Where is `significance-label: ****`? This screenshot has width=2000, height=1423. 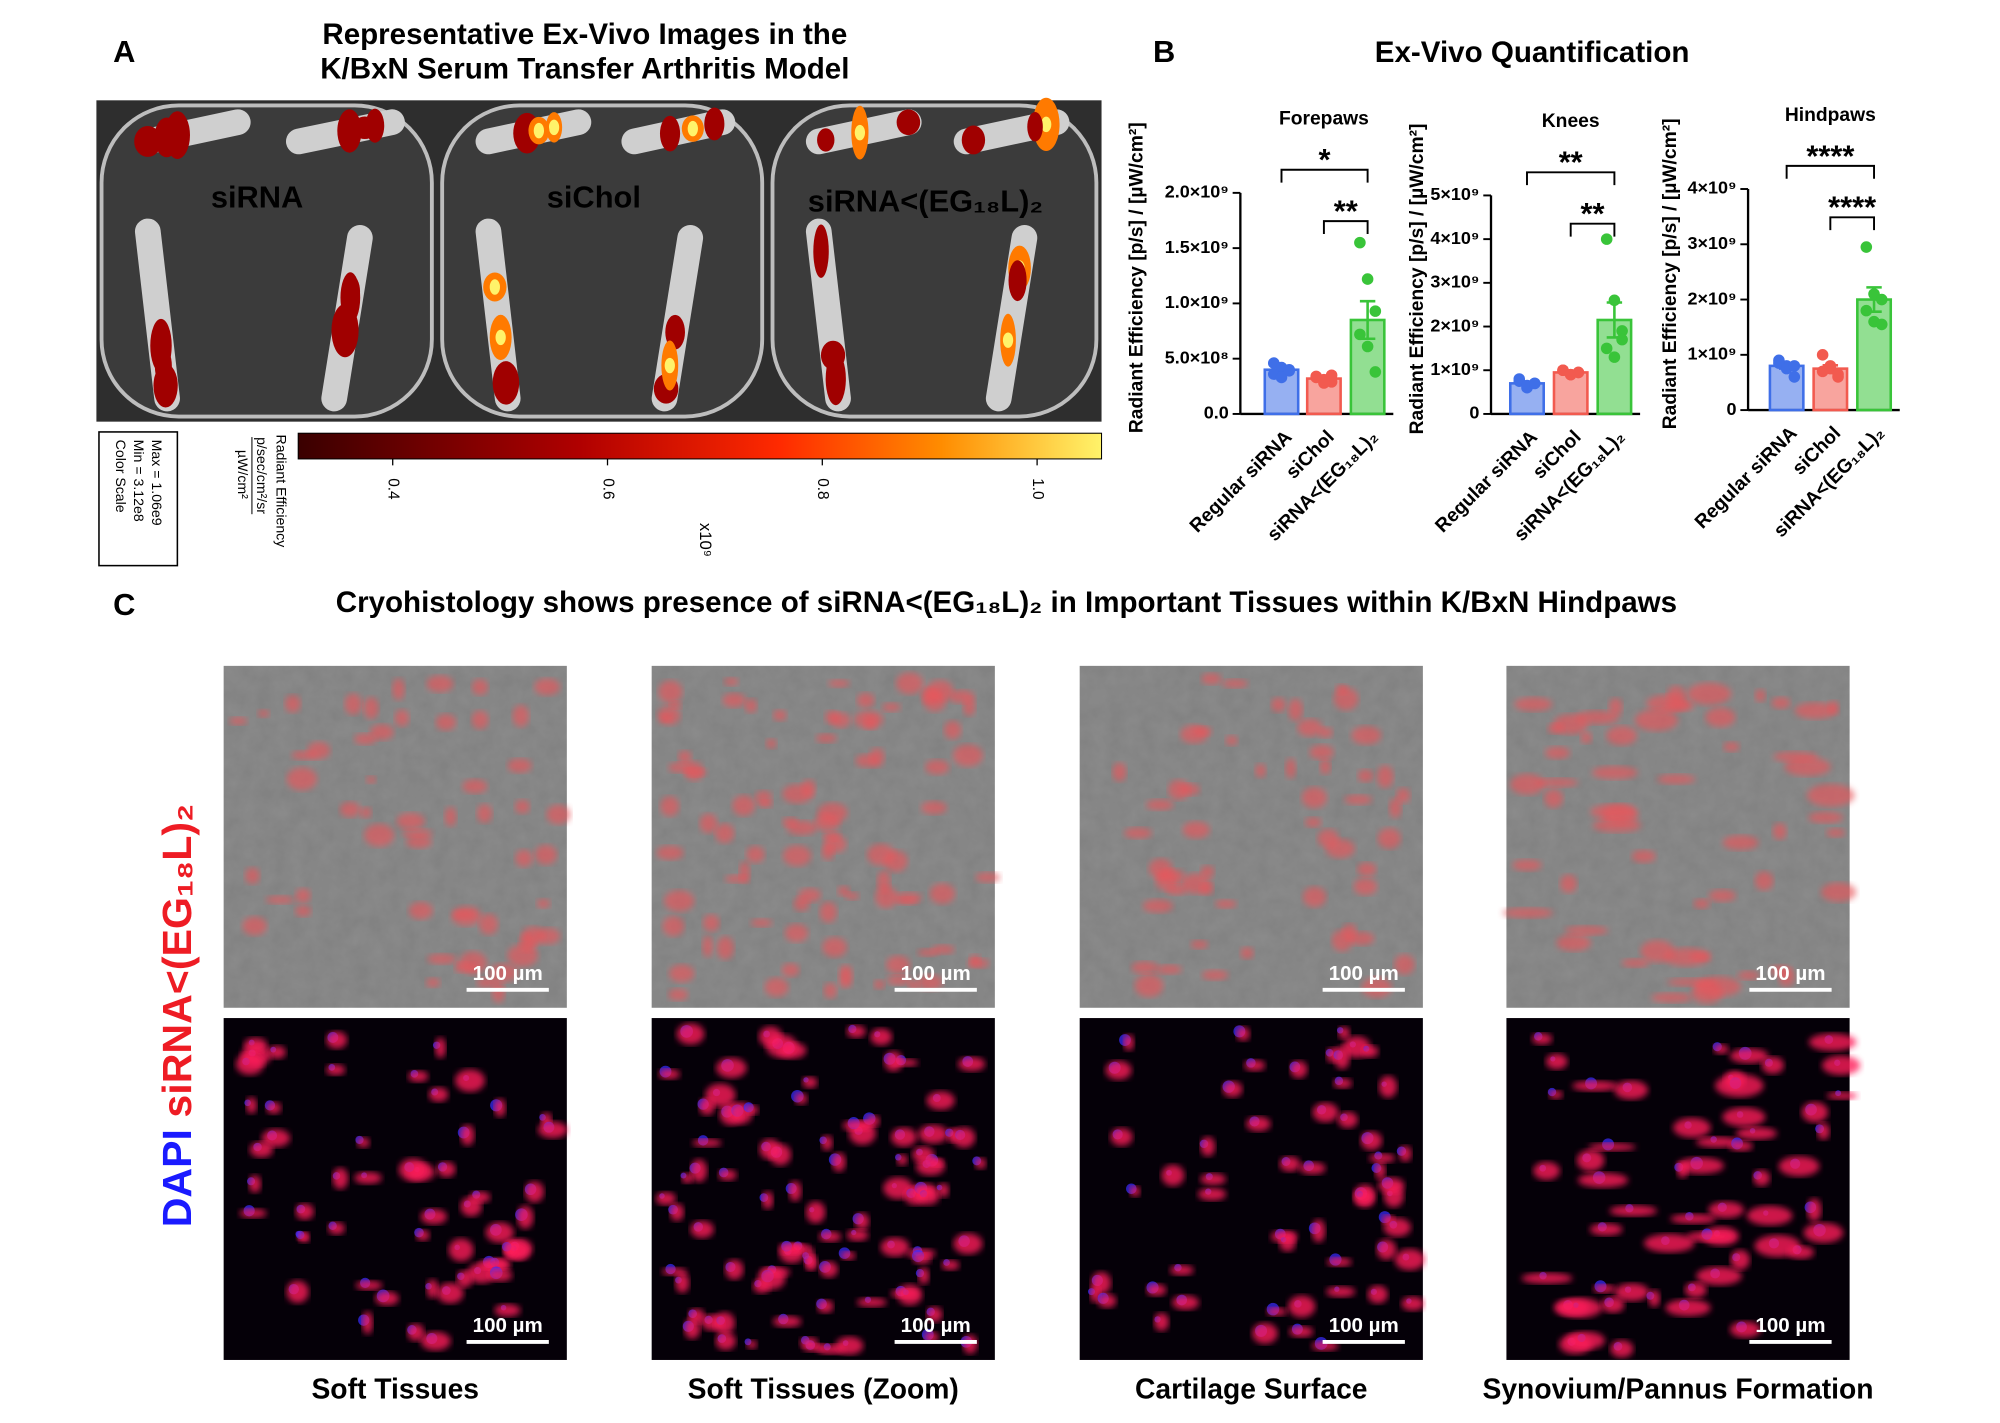 significance-label: **** is located at coordinates (1830, 155).